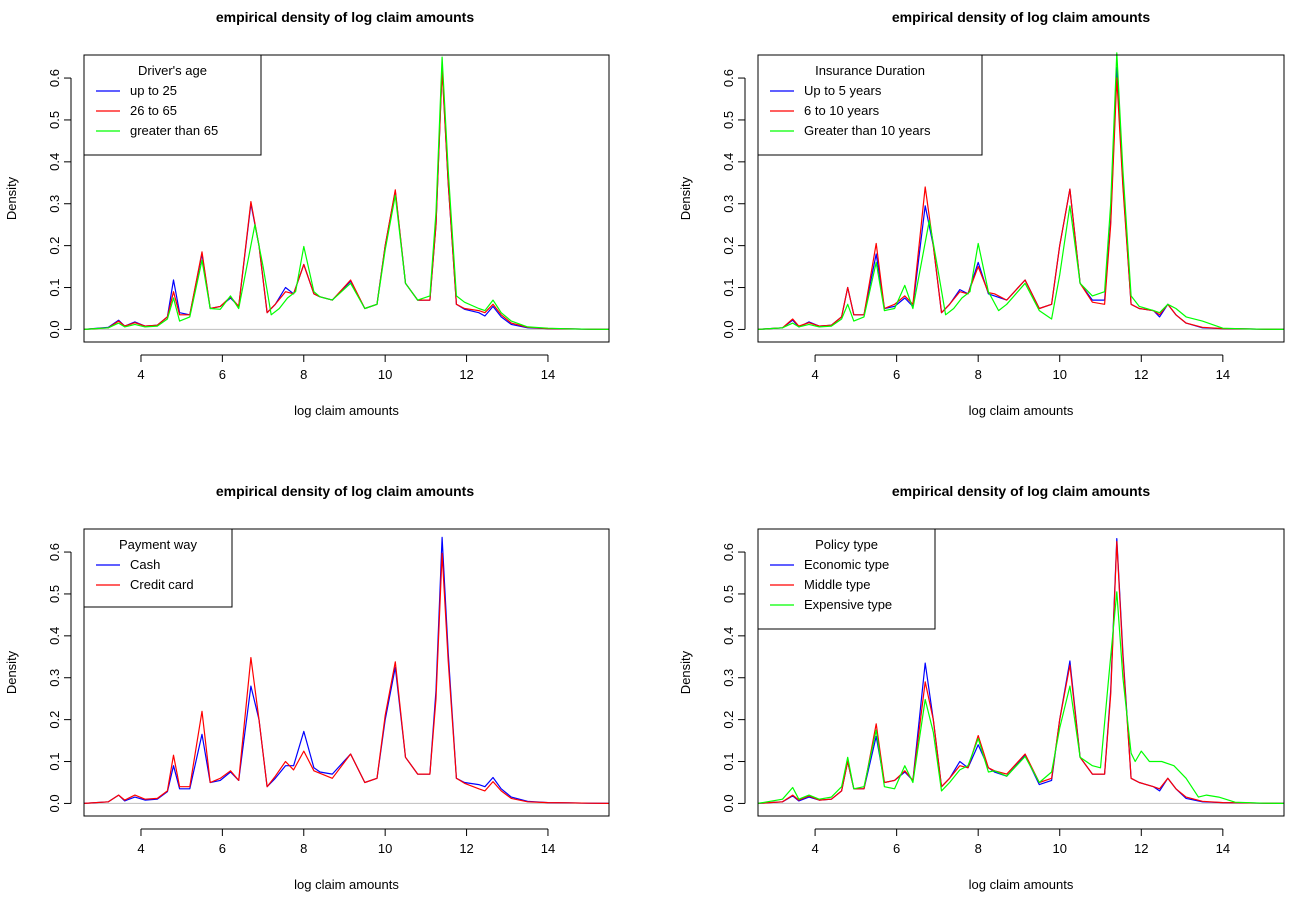 The width and height of the screenshot is (1289, 899). I want to click on legend-item-label: Up to 5 years, so click(843, 90).